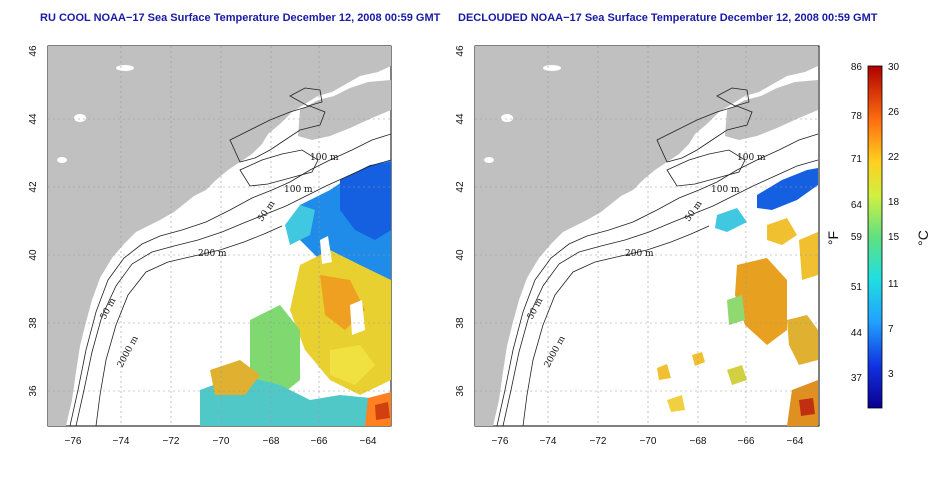 This screenshot has width=950, height=480. What do you see at coordinates (857, 378) in the screenshot?
I see `colorbar-fahrenheit-tick: 37` at bounding box center [857, 378].